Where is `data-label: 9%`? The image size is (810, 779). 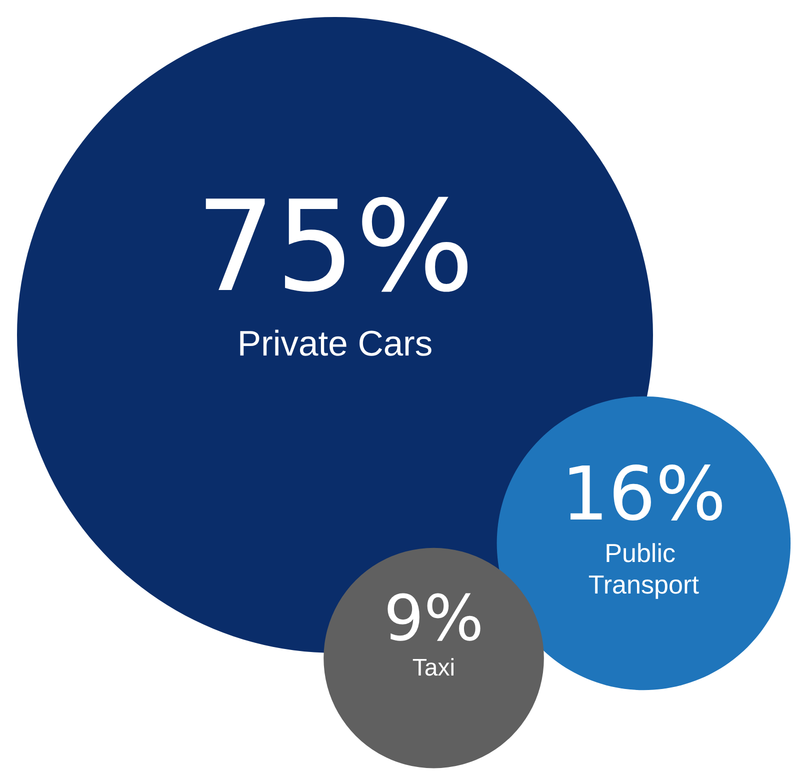
data-label: 9% is located at coordinates (434, 617).